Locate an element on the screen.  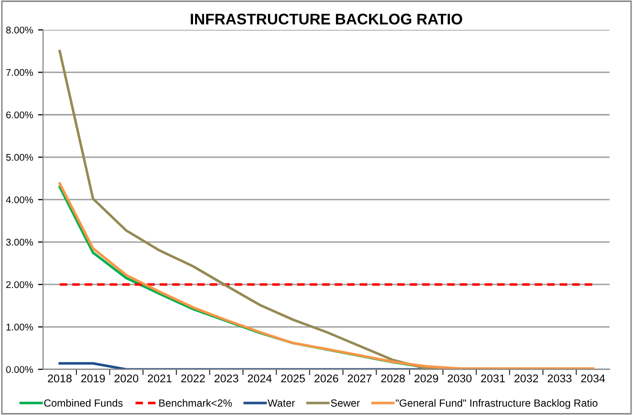
x-tick-label: 2018 is located at coordinates (60, 378).